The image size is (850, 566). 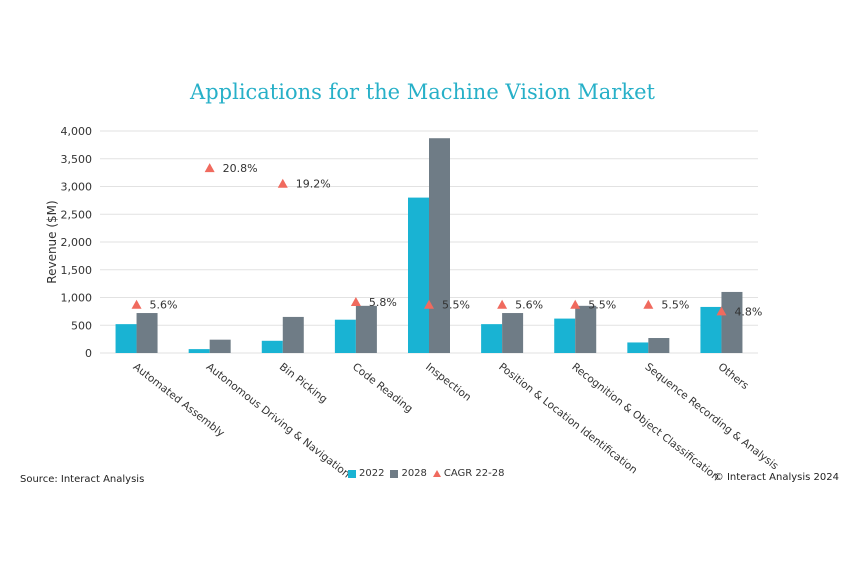 What do you see at coordinates (77, 242) in the screenshot?
I see `y-tick-label: 2,000` at bounding box center [77, 242].